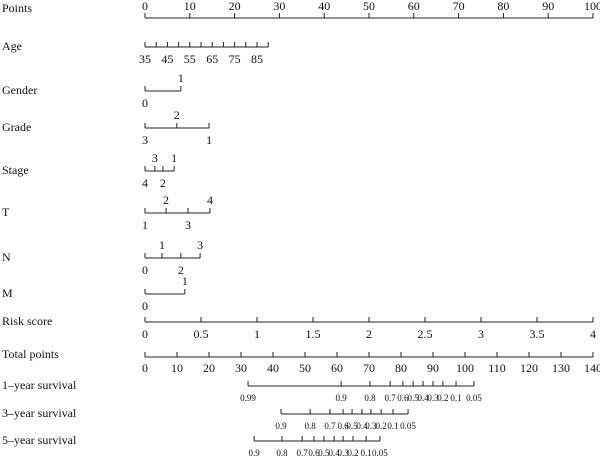 This screenshot has width=600, height=461. What do you see at coordinates (7, 293) in the screenshot?
I see `row-label: M` at bounding box center [7, 293].